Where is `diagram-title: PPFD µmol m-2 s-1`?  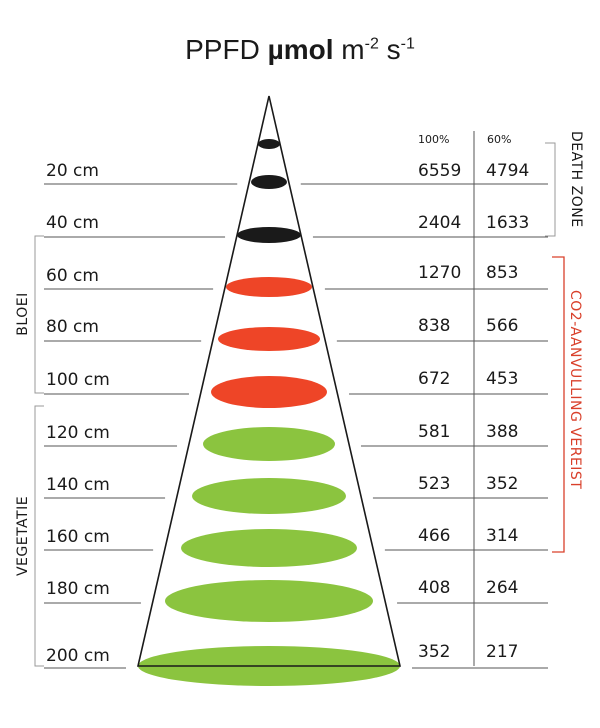 diagram-title: PPFD µmol m-2 s-1 is located at coordinates (300, 50).